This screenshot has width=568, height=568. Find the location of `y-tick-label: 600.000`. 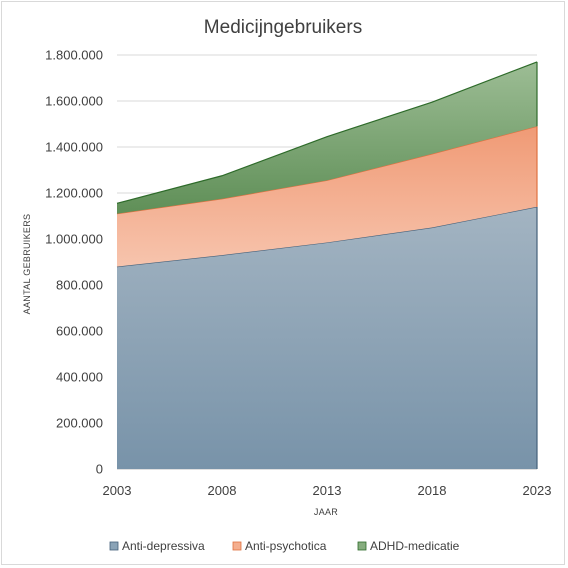

y-tick-label: 600.000 is located at coordinates (79, 331).